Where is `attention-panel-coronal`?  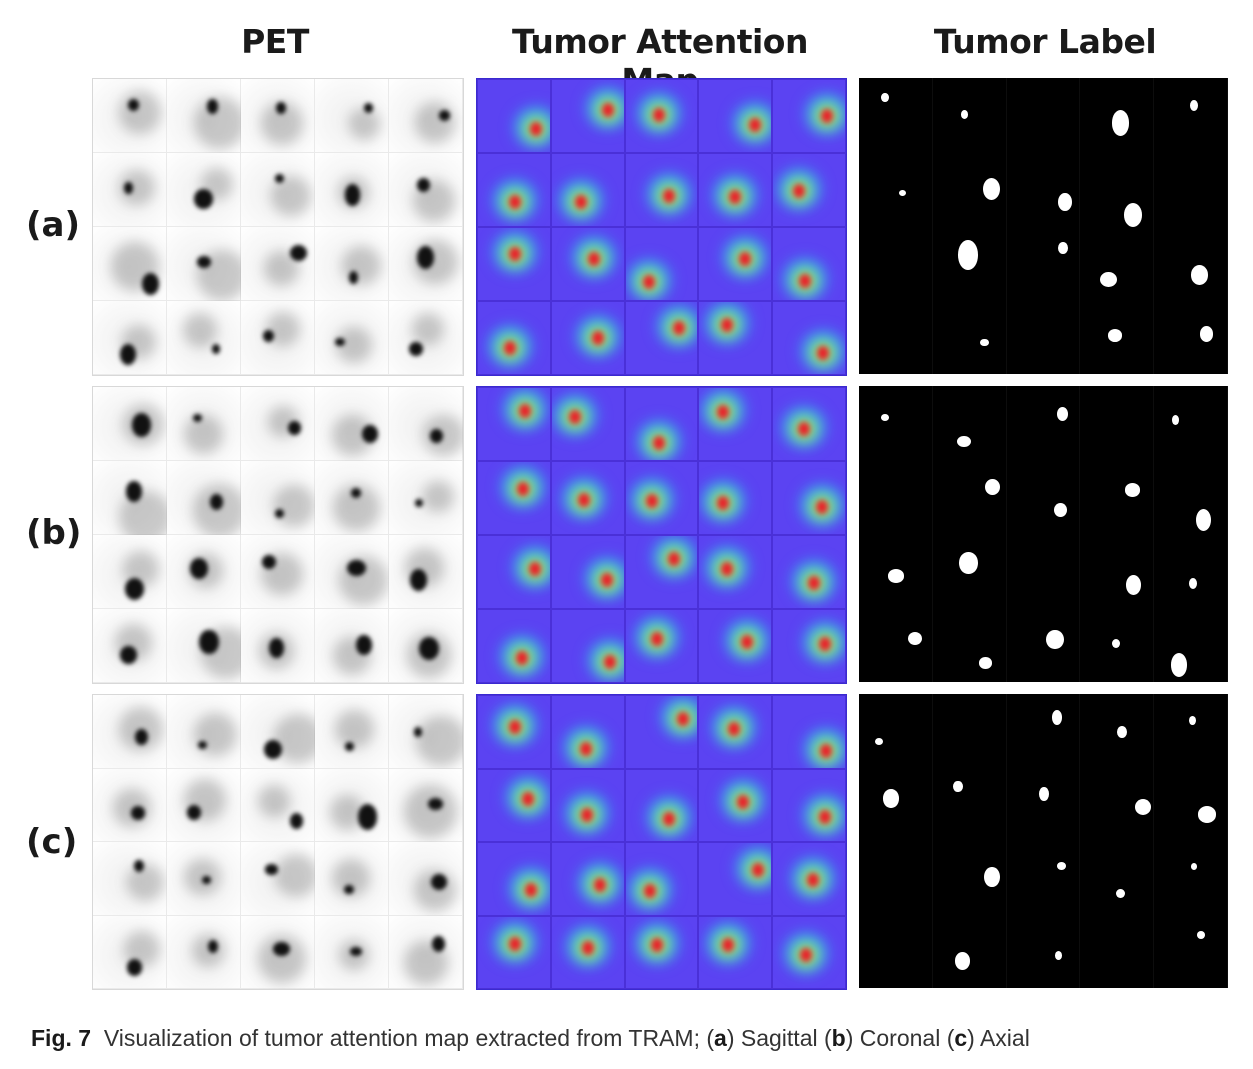 attention-panel-coronal is located at coordinates (661, 535).